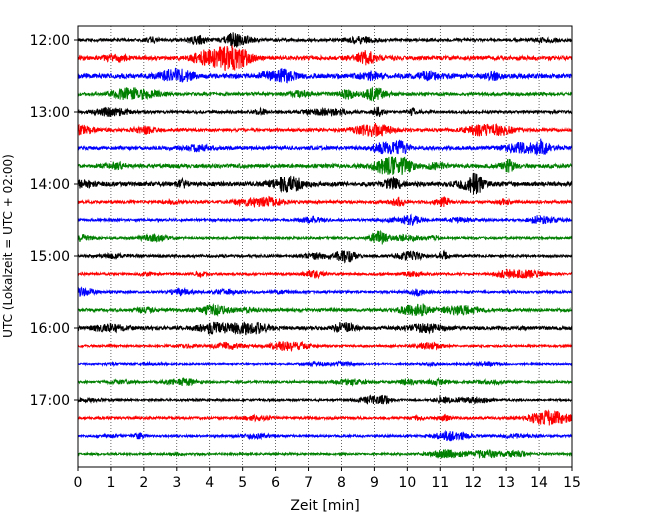  I want to click on x-tick-label: 1, so click(110, 483).